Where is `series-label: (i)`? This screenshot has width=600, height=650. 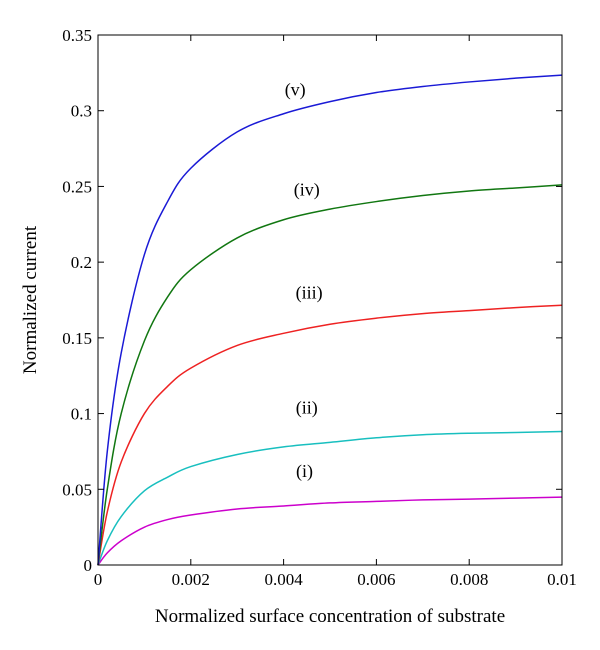 series-label: (i) is located at coordinates (304, 471).